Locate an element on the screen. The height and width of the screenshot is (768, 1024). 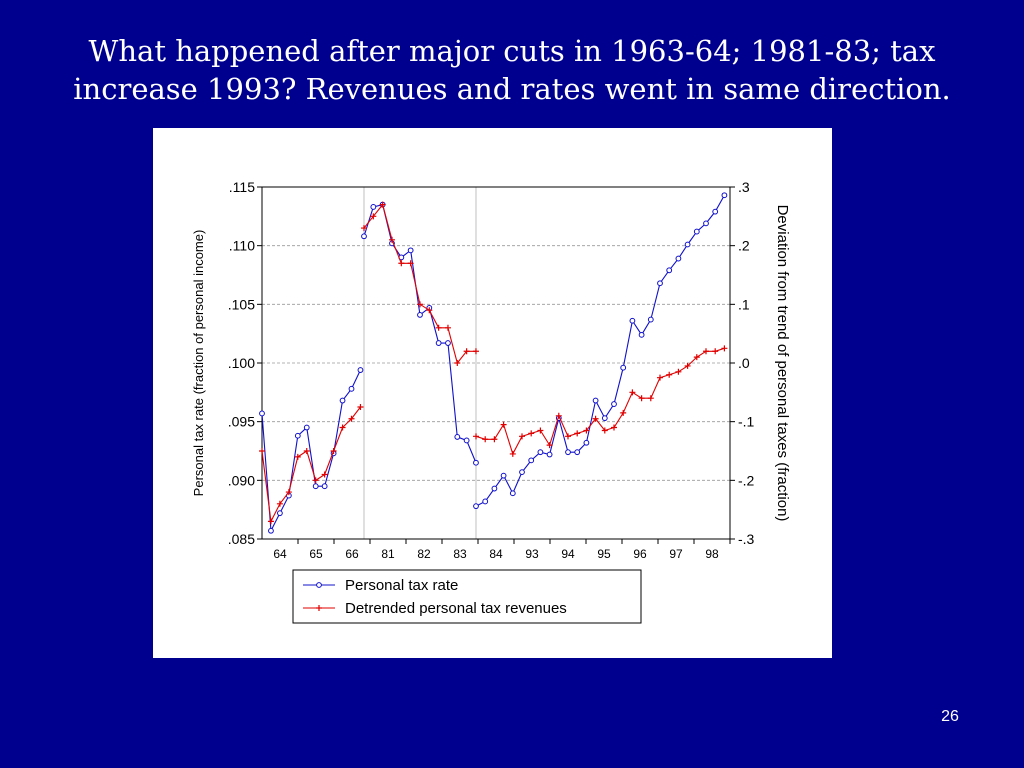
x-tick-label: 95 is located at coordinates (604, 554).